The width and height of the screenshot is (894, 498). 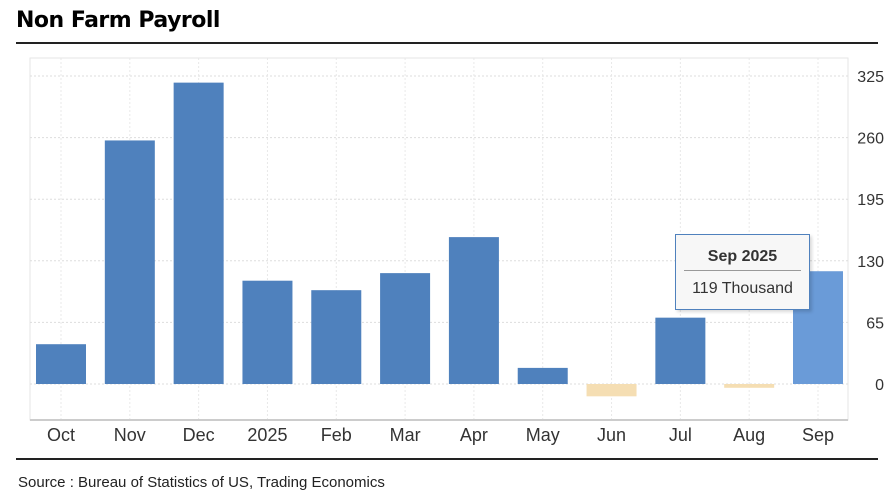 I want to click on bar-Aug, so click(x=749, y=386).